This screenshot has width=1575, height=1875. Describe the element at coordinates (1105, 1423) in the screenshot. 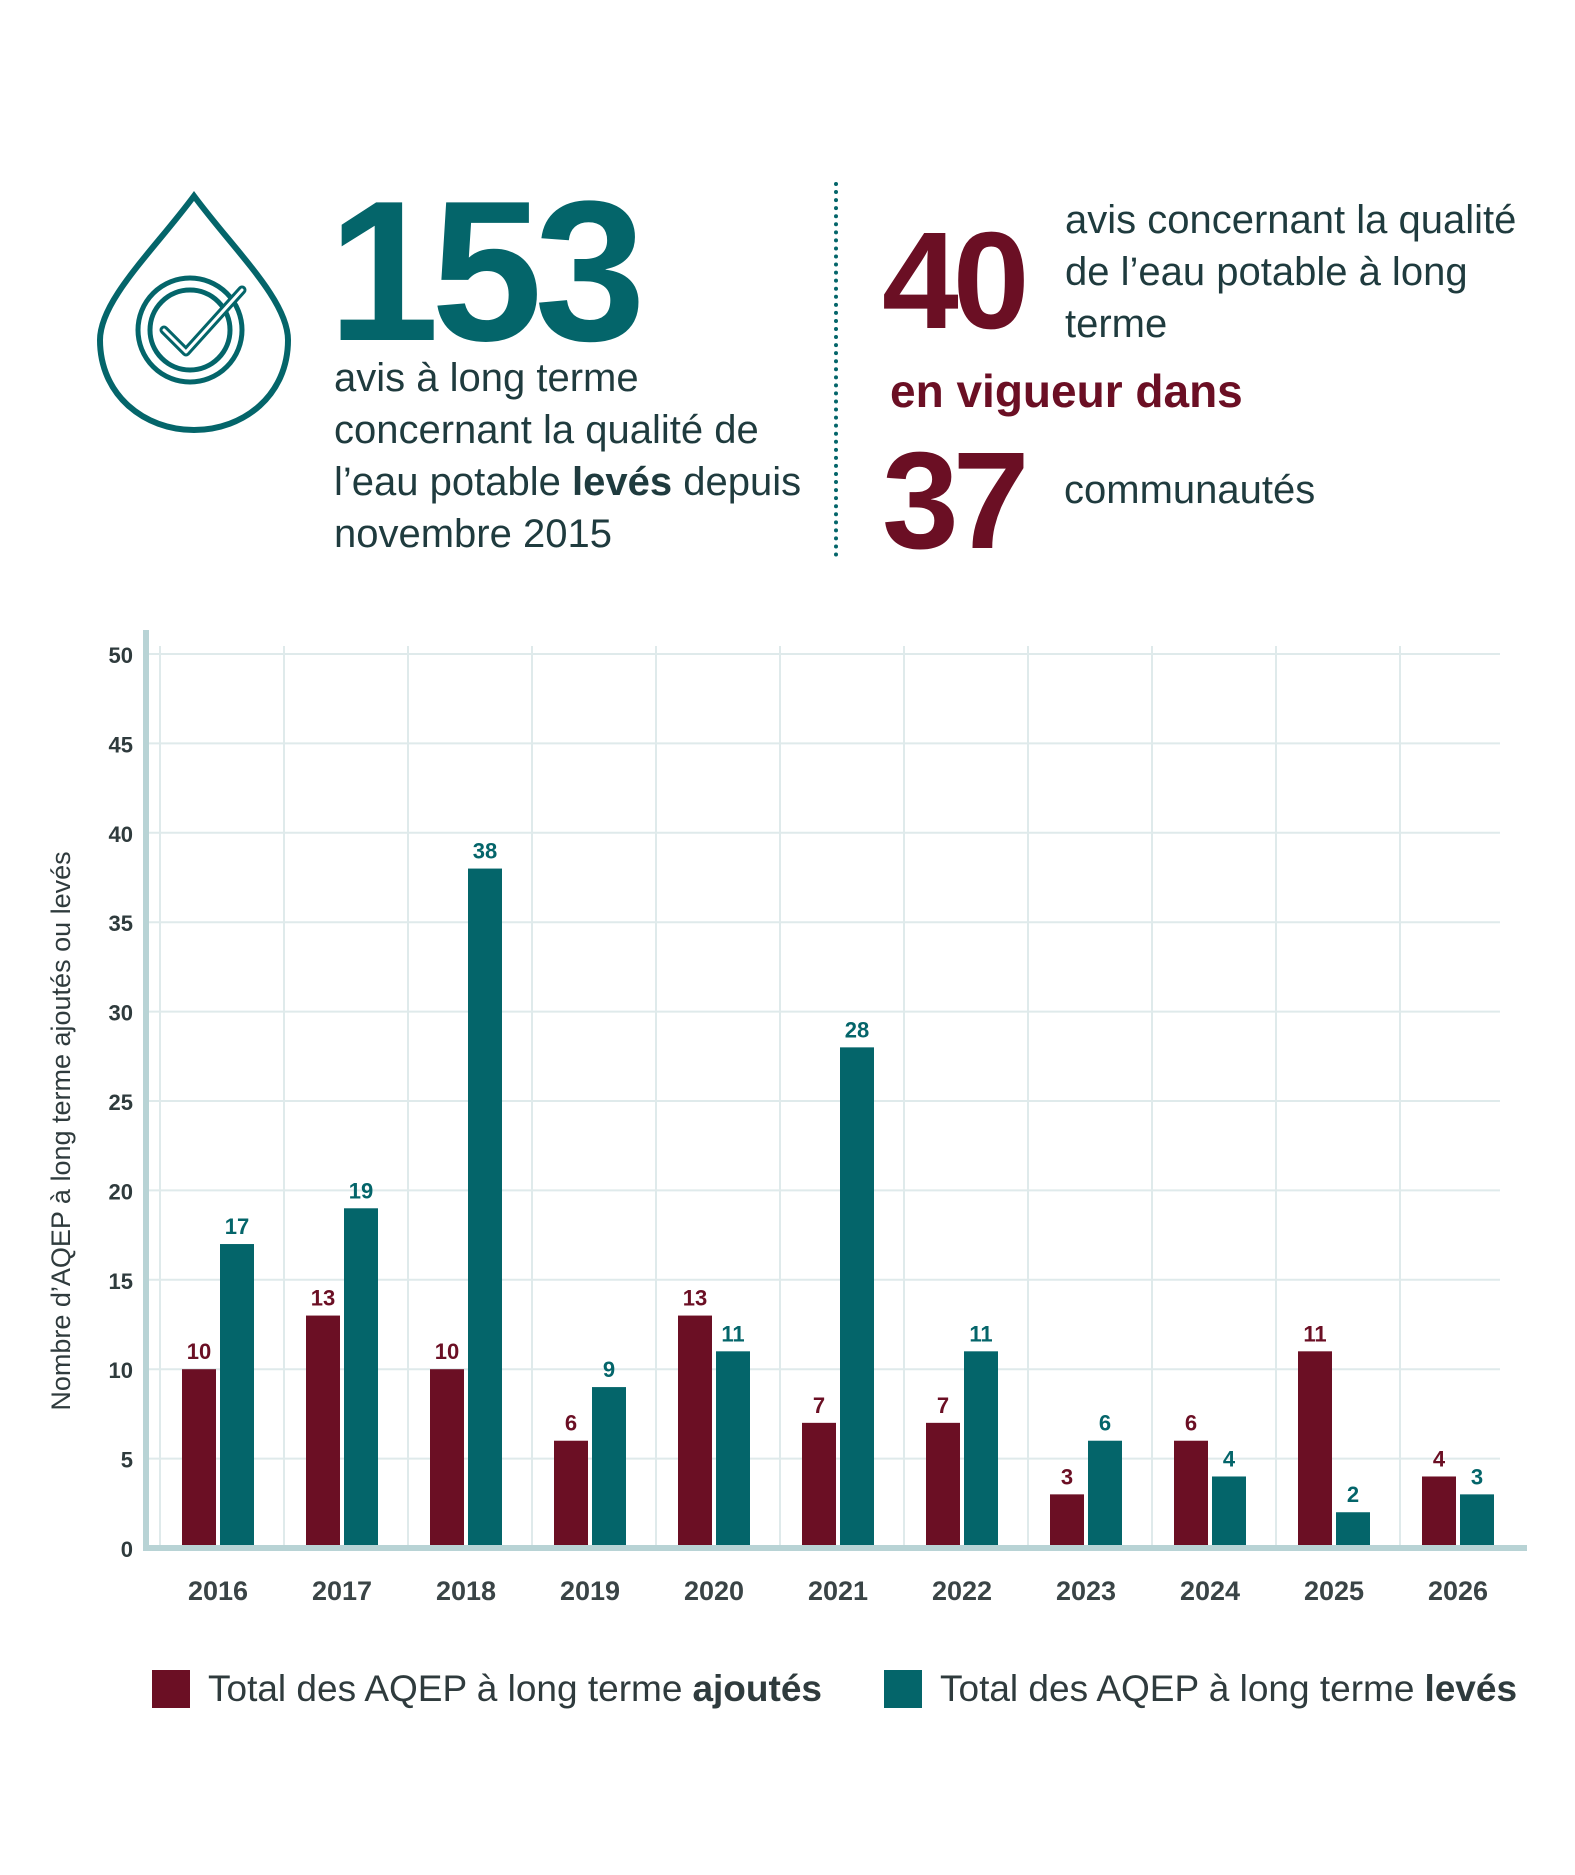

I see `value-label-lifted-2023: 6` at that location.